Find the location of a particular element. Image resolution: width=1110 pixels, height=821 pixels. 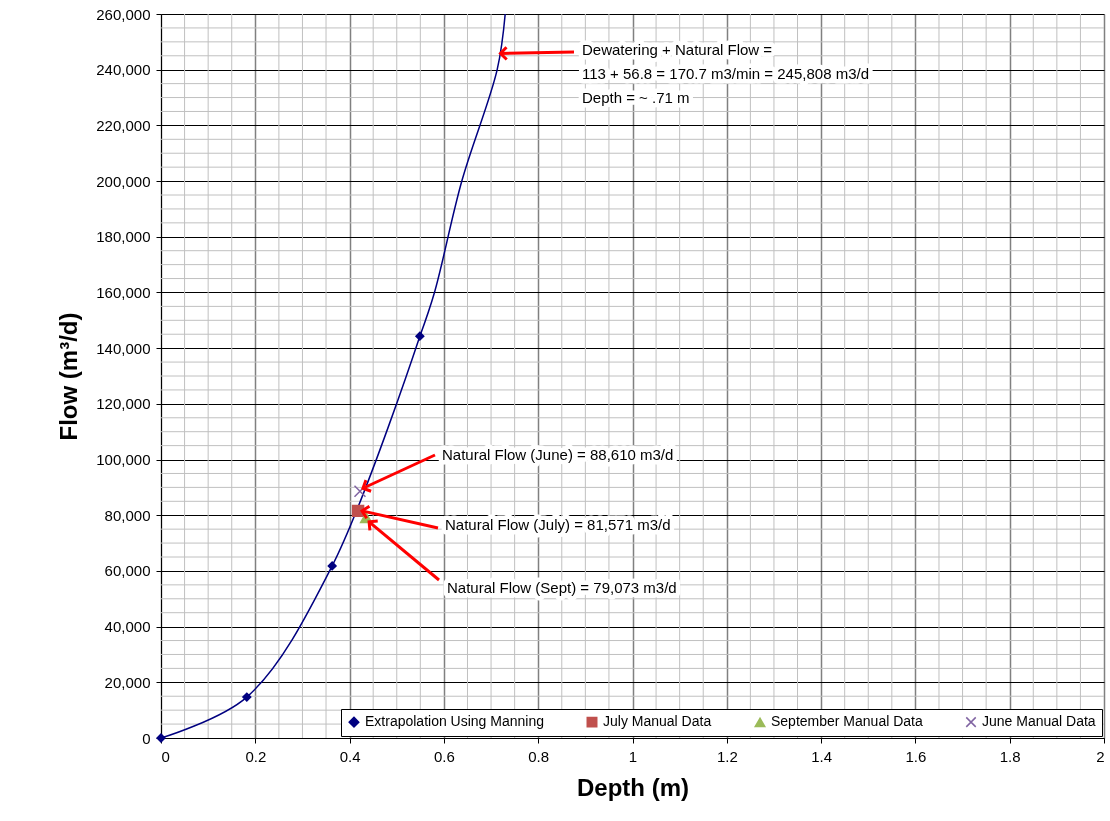

legend-label: June Manual Data is located at coordinates (1039, 721).